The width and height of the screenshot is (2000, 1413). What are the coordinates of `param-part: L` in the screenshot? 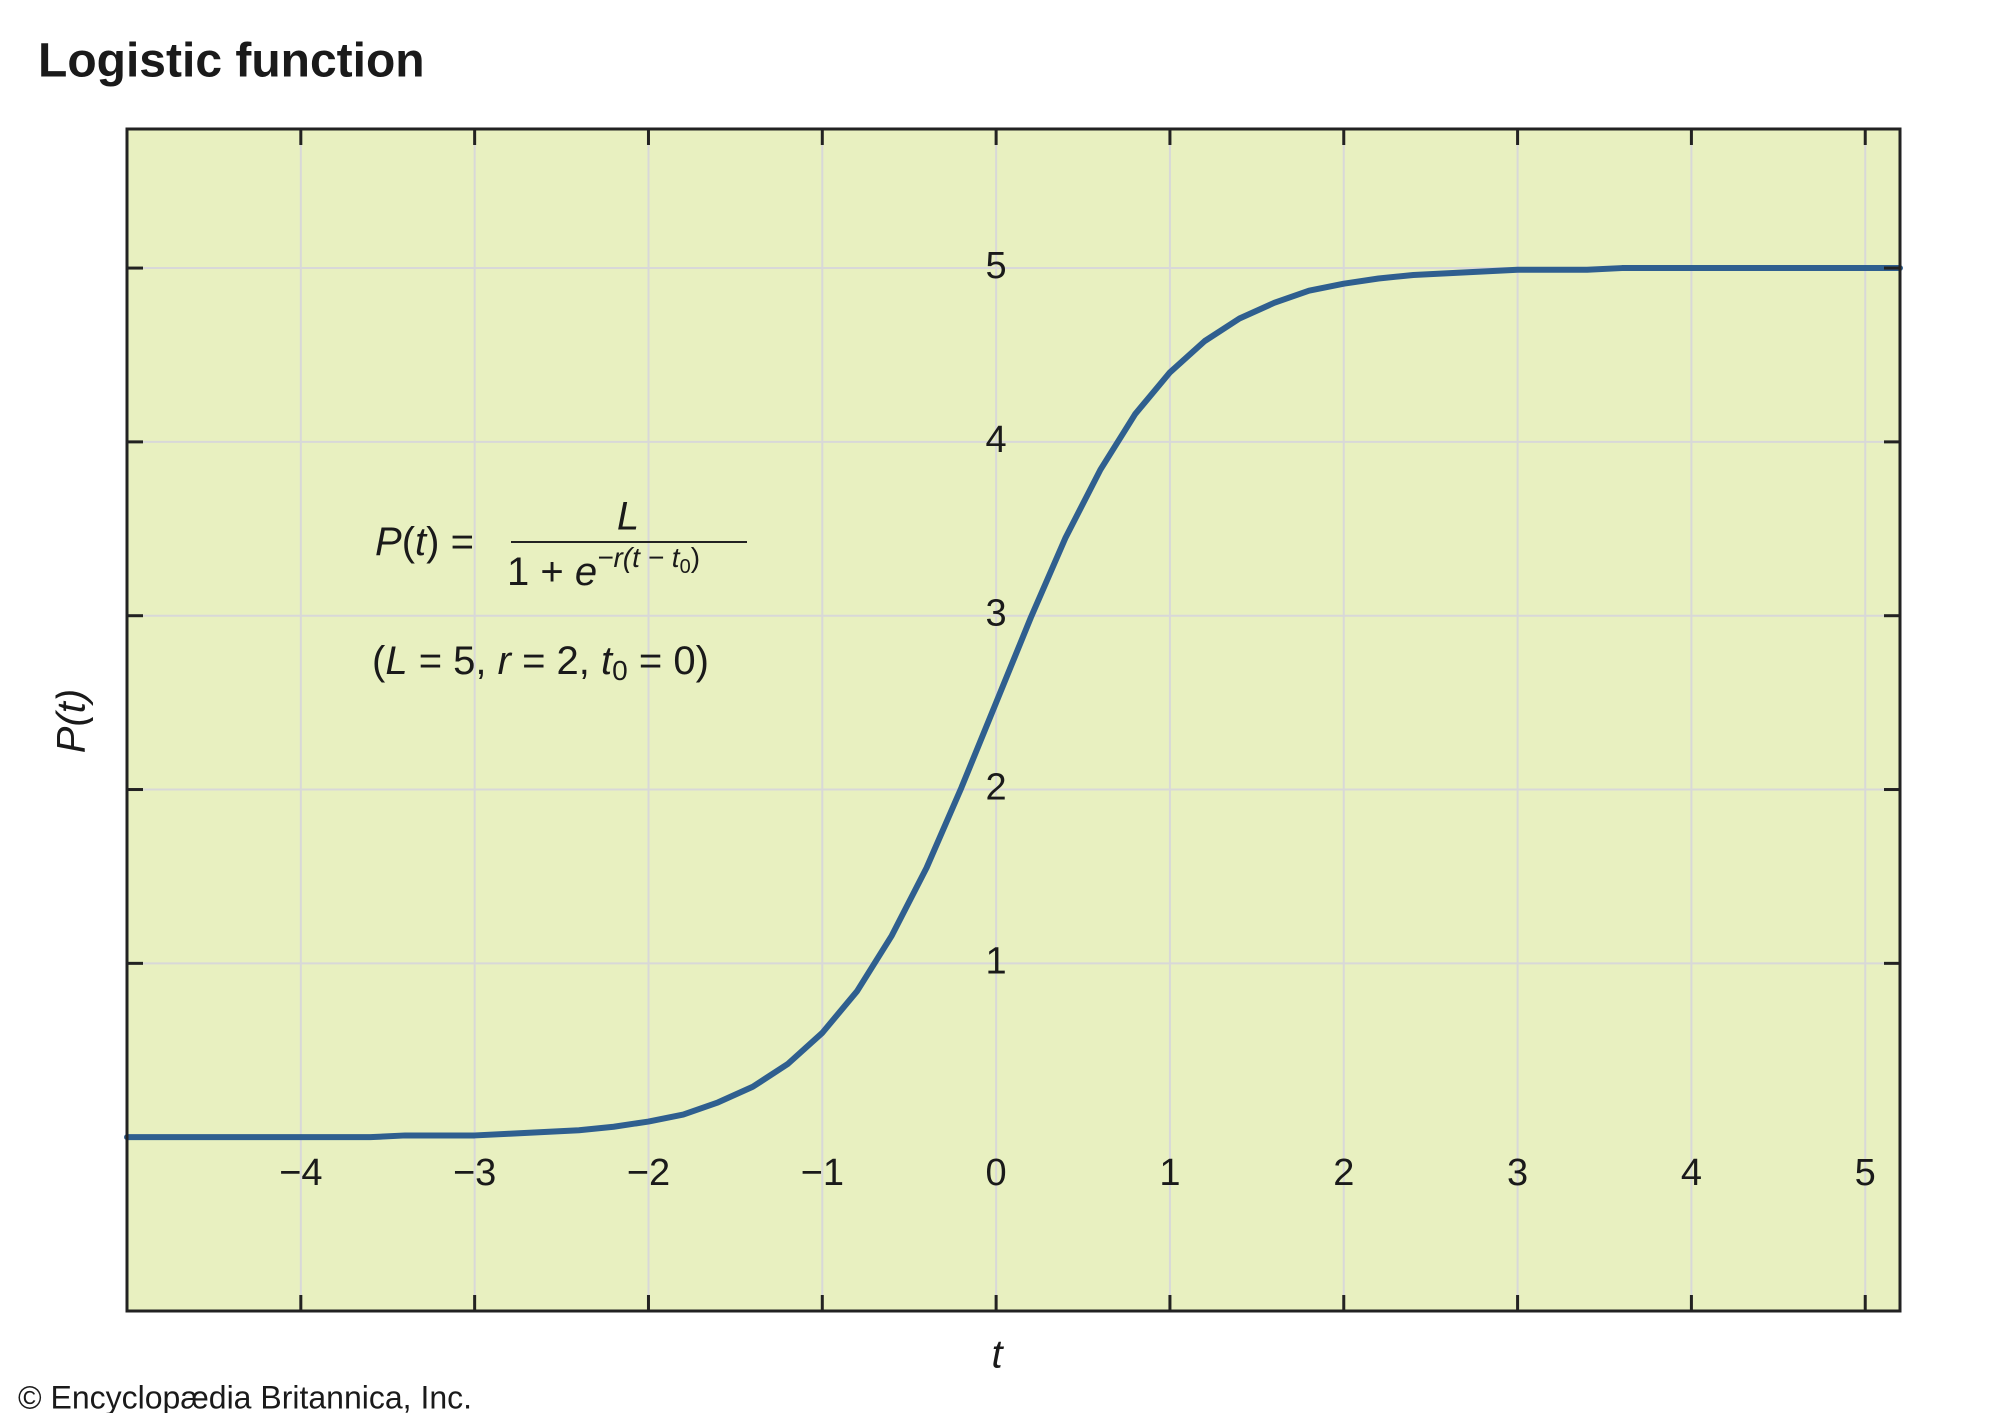 It's located at (396, 661).